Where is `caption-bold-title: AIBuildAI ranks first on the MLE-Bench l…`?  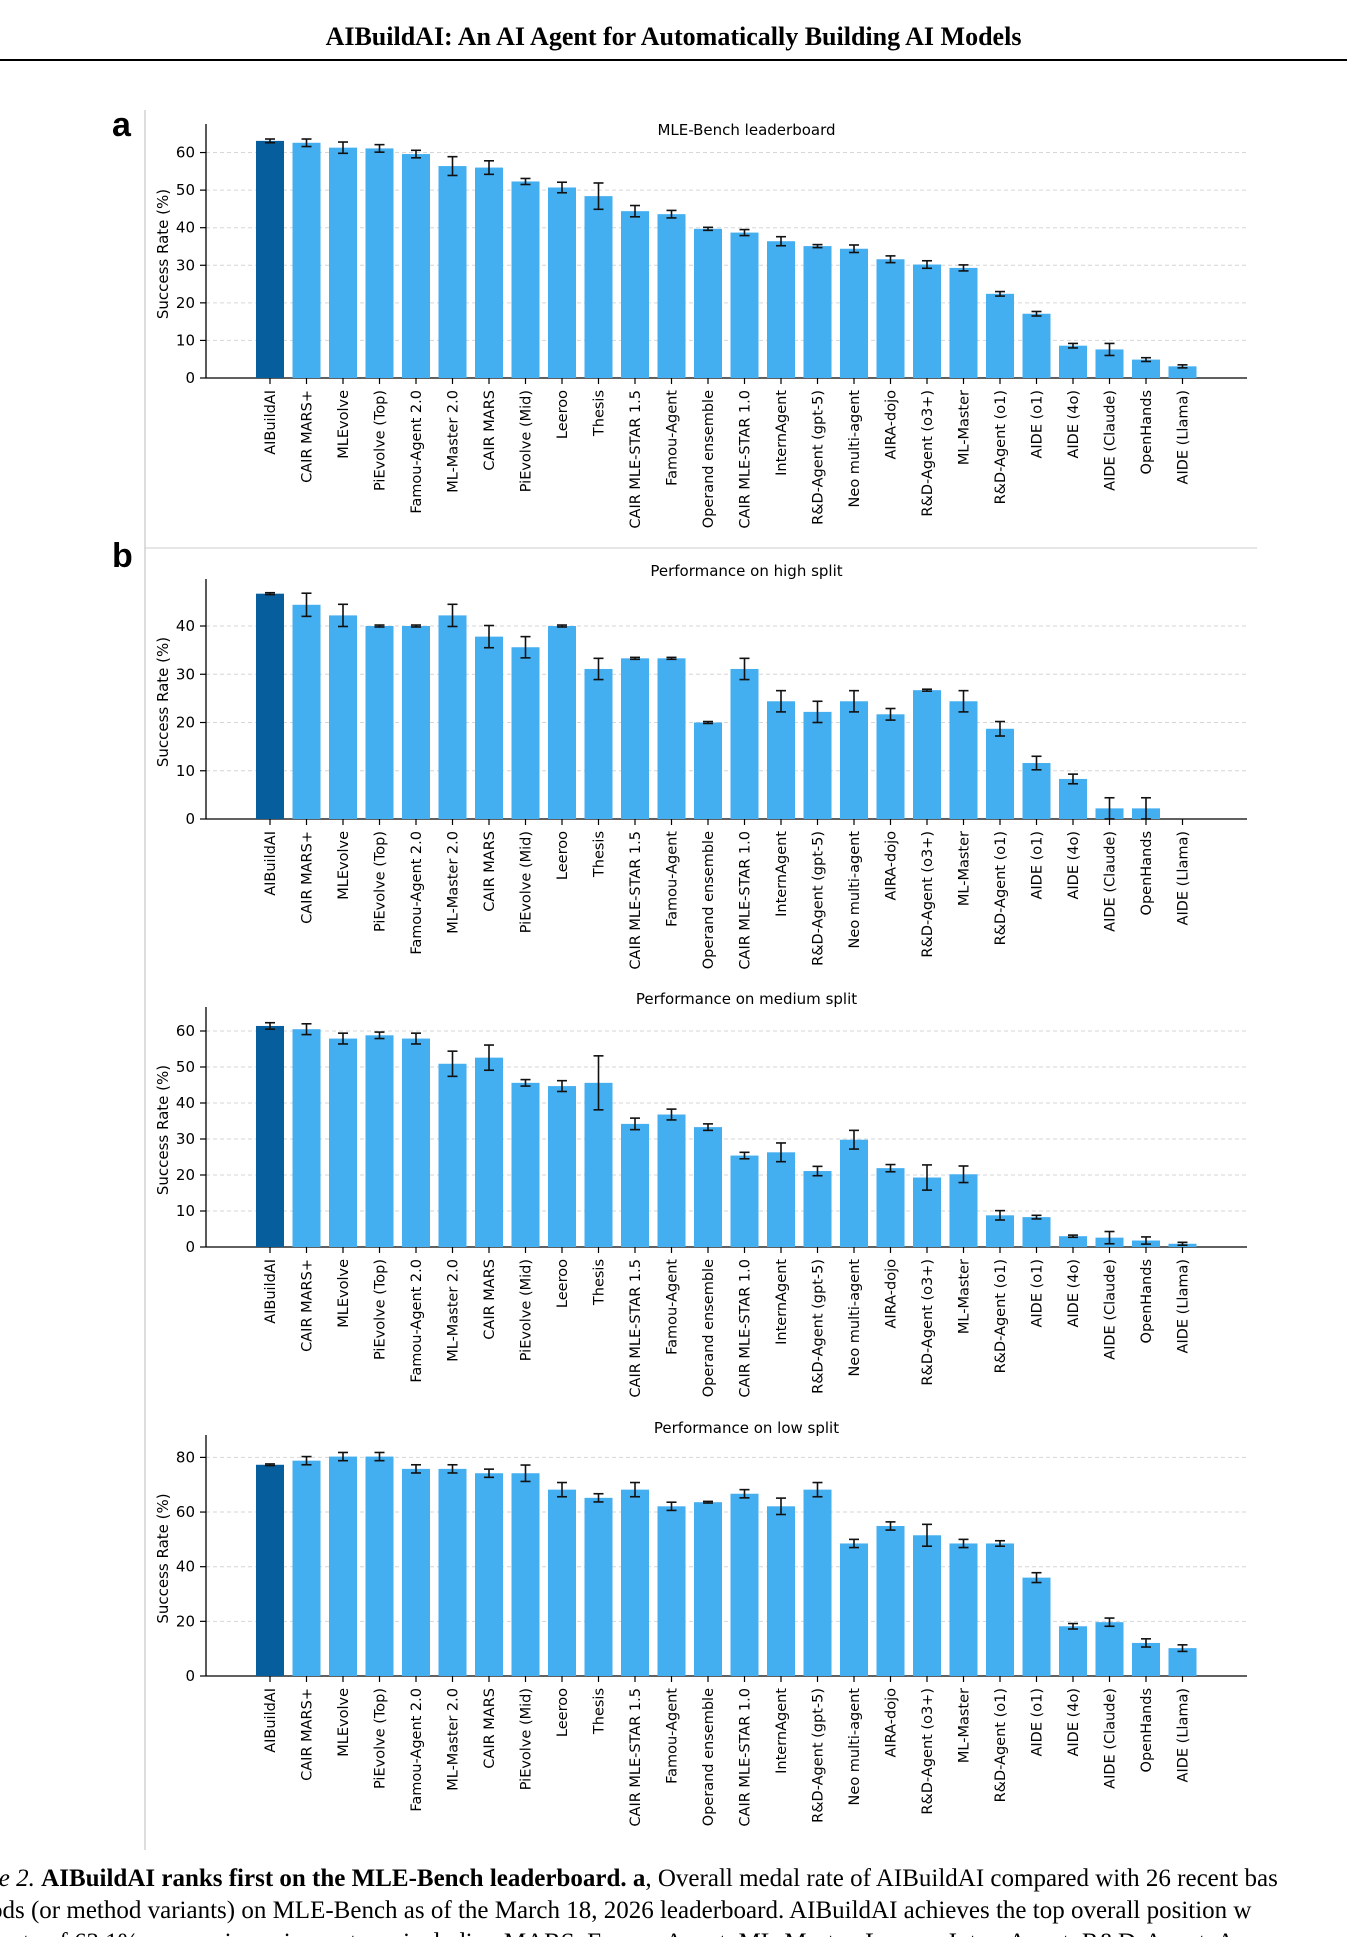 caption-bold-title: AIBuildAI ranks first on the MLE-Bench l… is located at coordinates (334, 1878).